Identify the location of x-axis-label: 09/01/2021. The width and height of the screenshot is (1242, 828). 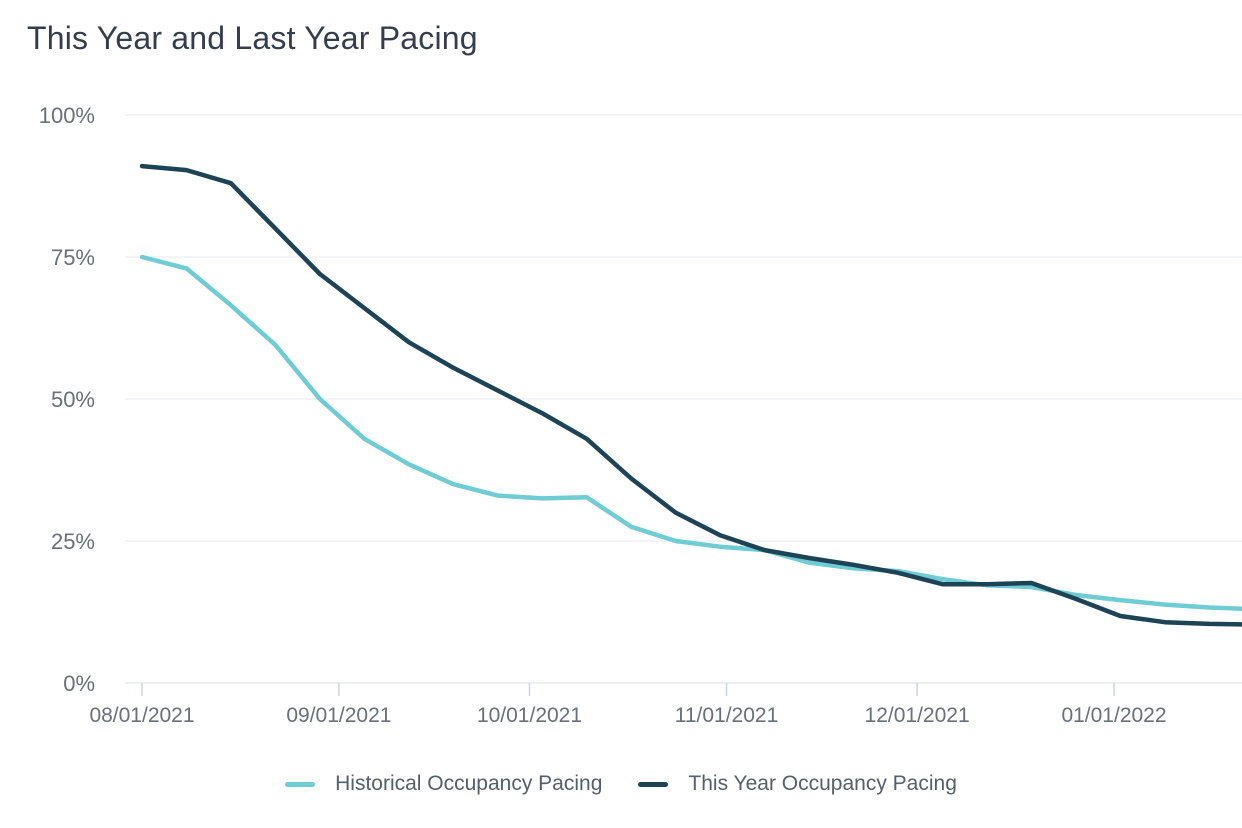
(338, 715).